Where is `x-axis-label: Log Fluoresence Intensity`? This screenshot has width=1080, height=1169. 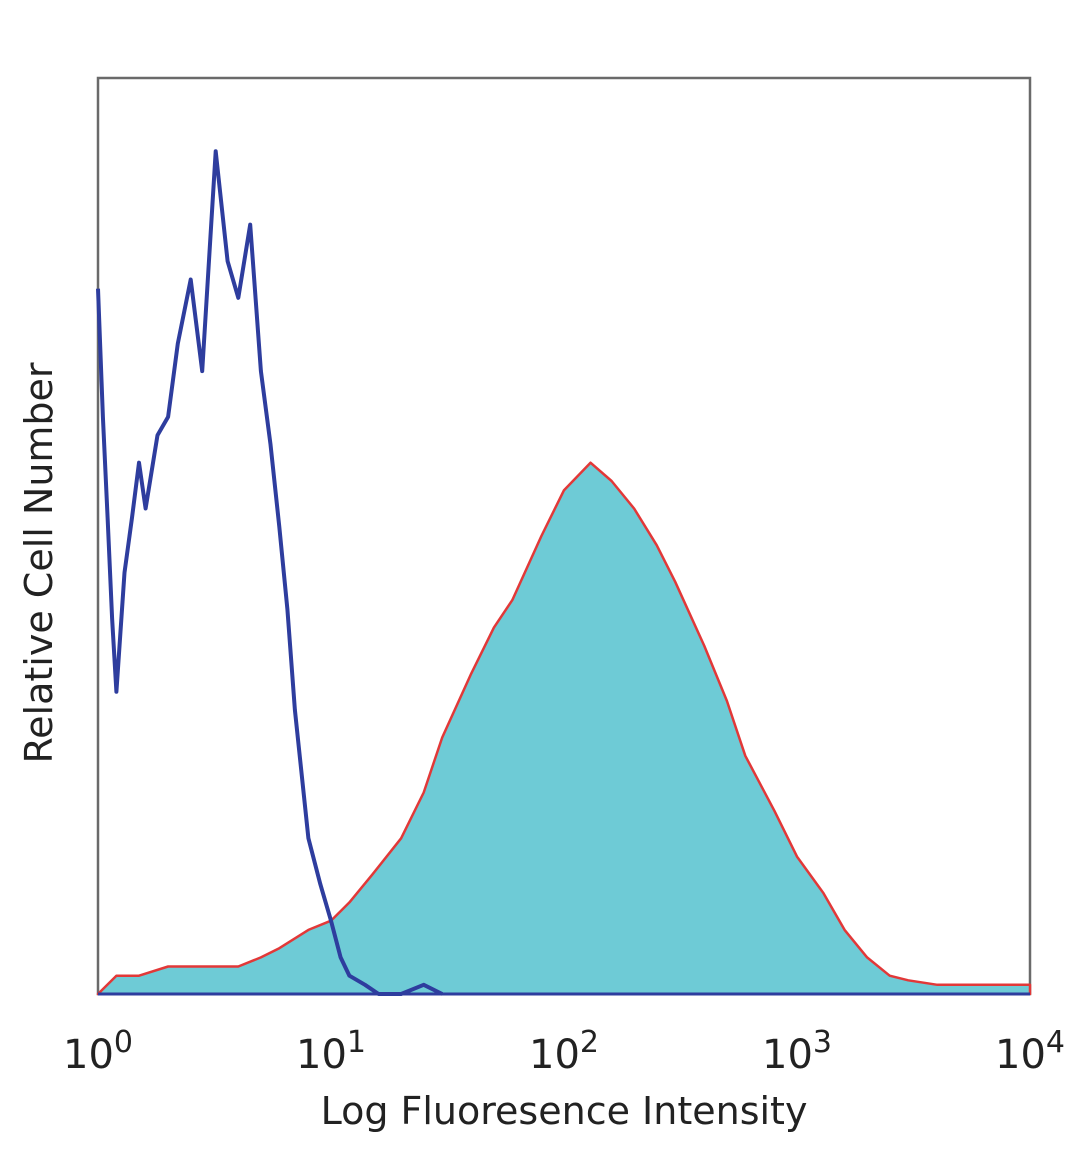 x-axis-label: Log Fluoresence Intensity is located at coordinates (564, 1111).